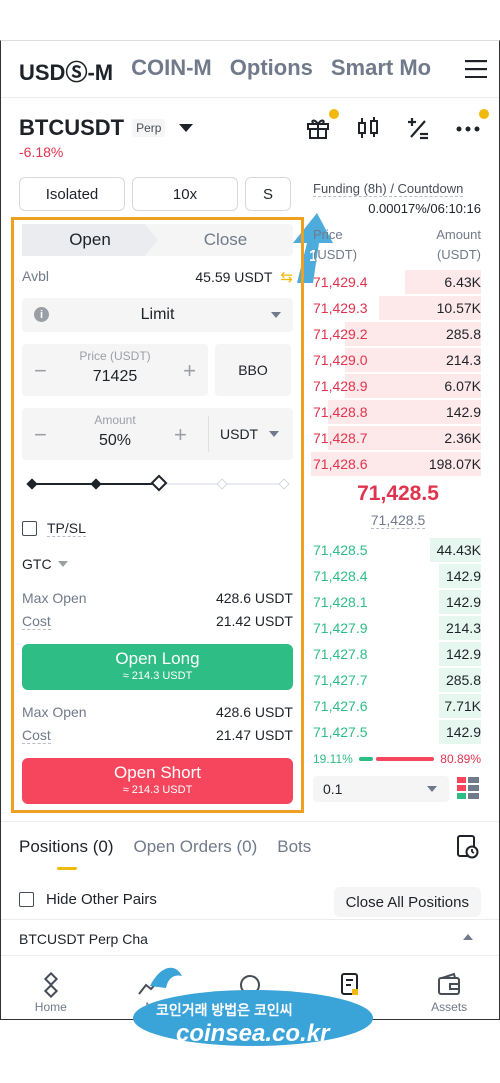 Image resolution: width=500 pixels, height=1083 pixels. Describe the element at coordinates (462, 282) in the screenshot. I see `order-amount: 6.43K` at that location.